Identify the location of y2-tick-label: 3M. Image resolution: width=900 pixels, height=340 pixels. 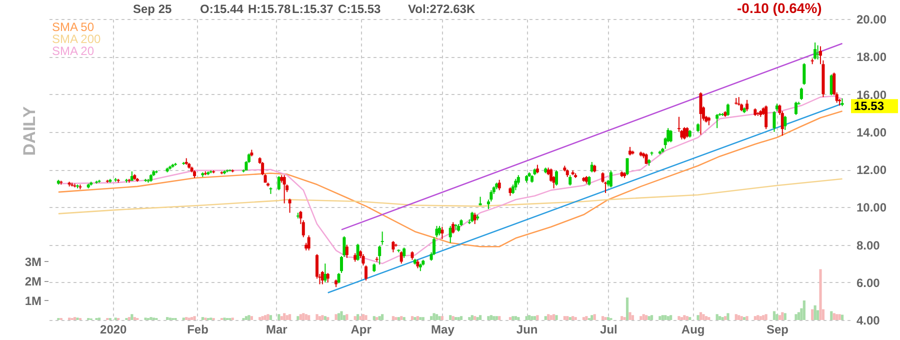
(33, 261).